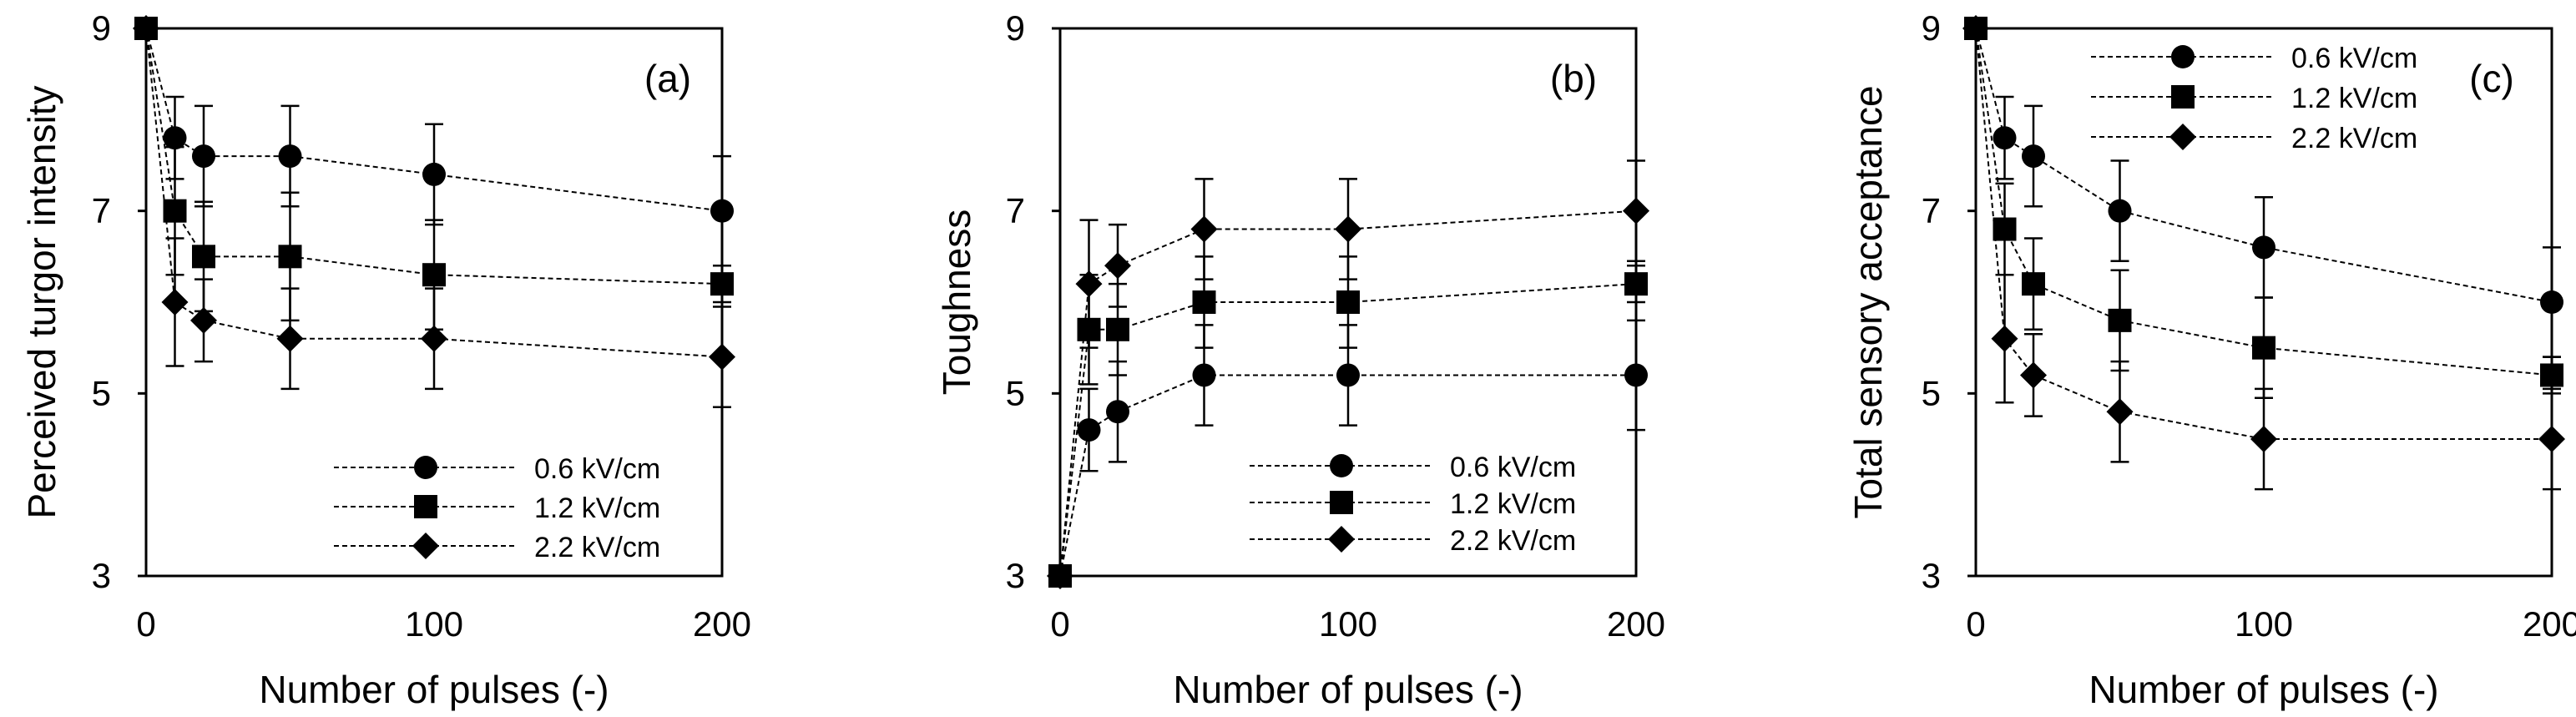 The image size is (2576, 717). I want to click on panel-label: (c), so click(2491, 78).